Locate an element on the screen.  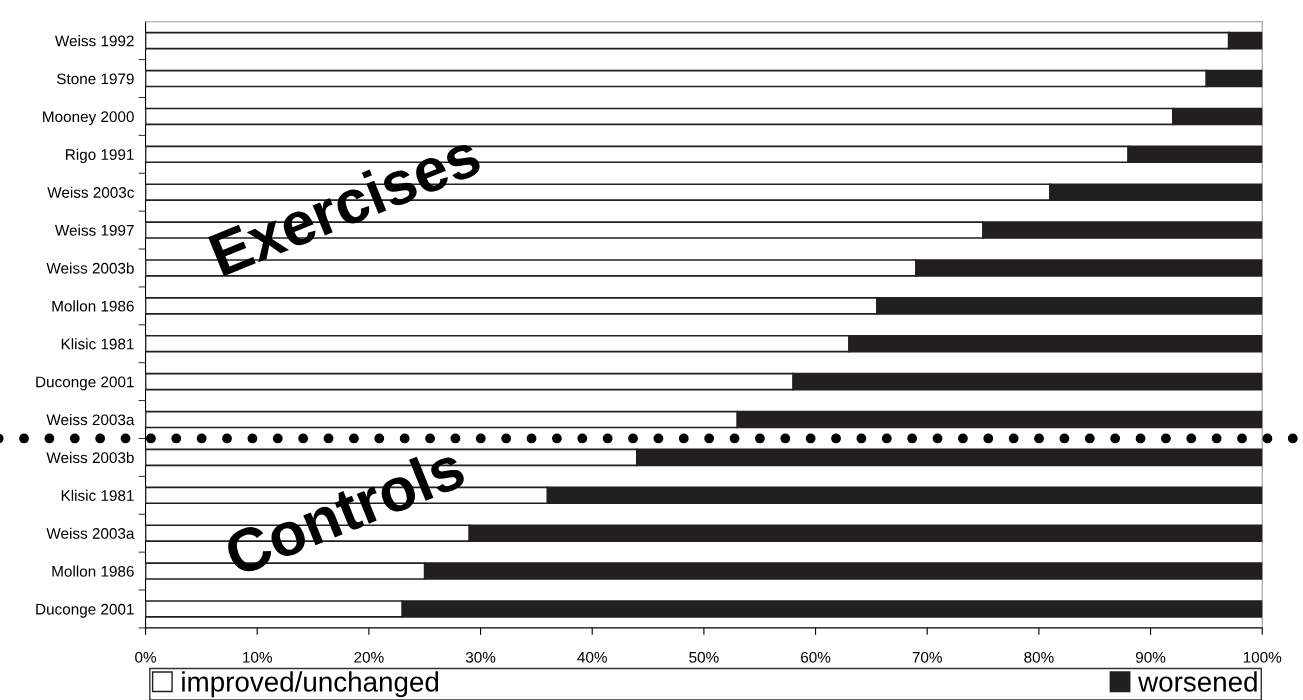
y-tick-label: Mooney 2000 is located at coordinates (88, 118).